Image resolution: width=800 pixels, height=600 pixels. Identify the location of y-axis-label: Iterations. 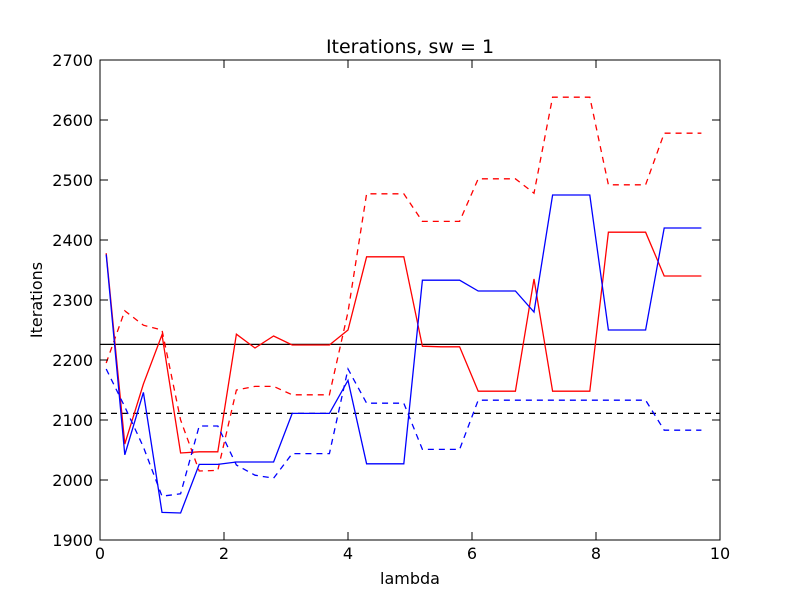
(36, 300).